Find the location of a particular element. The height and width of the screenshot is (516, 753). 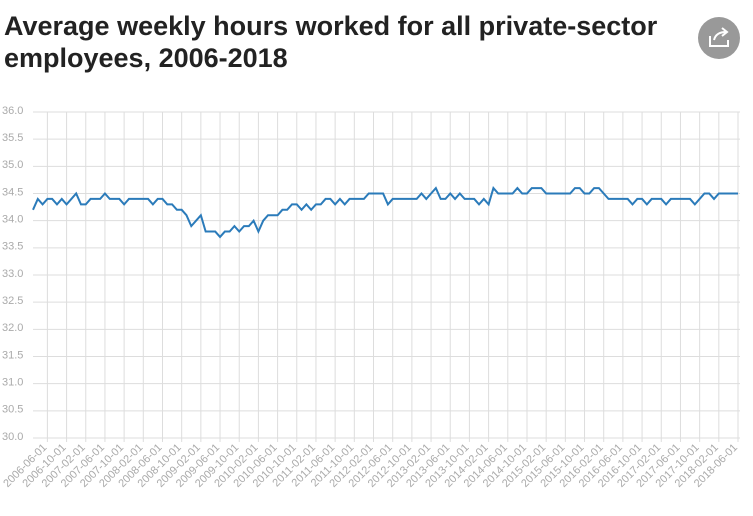

y-tick-label: 30.0 is located at coordinates (12, 437).